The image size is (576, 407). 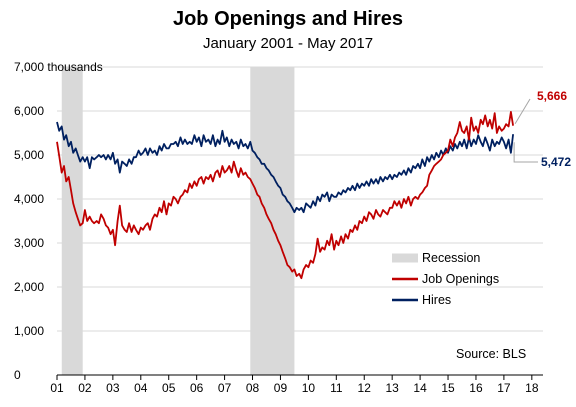 I want to click on chart-subtitle: January 2001 - May 2017, so click(x=288, y=43).